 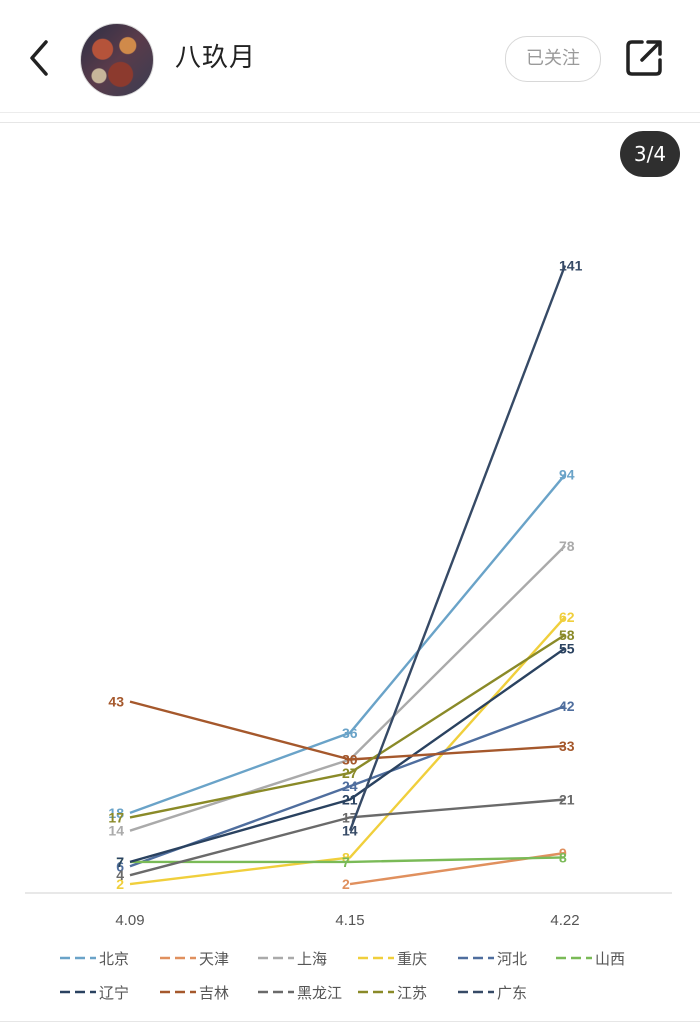 What do you see at coordinates (412, 959) in the screenshot?
I see `legend-label: 重庆` at bounding box center [412, 959].